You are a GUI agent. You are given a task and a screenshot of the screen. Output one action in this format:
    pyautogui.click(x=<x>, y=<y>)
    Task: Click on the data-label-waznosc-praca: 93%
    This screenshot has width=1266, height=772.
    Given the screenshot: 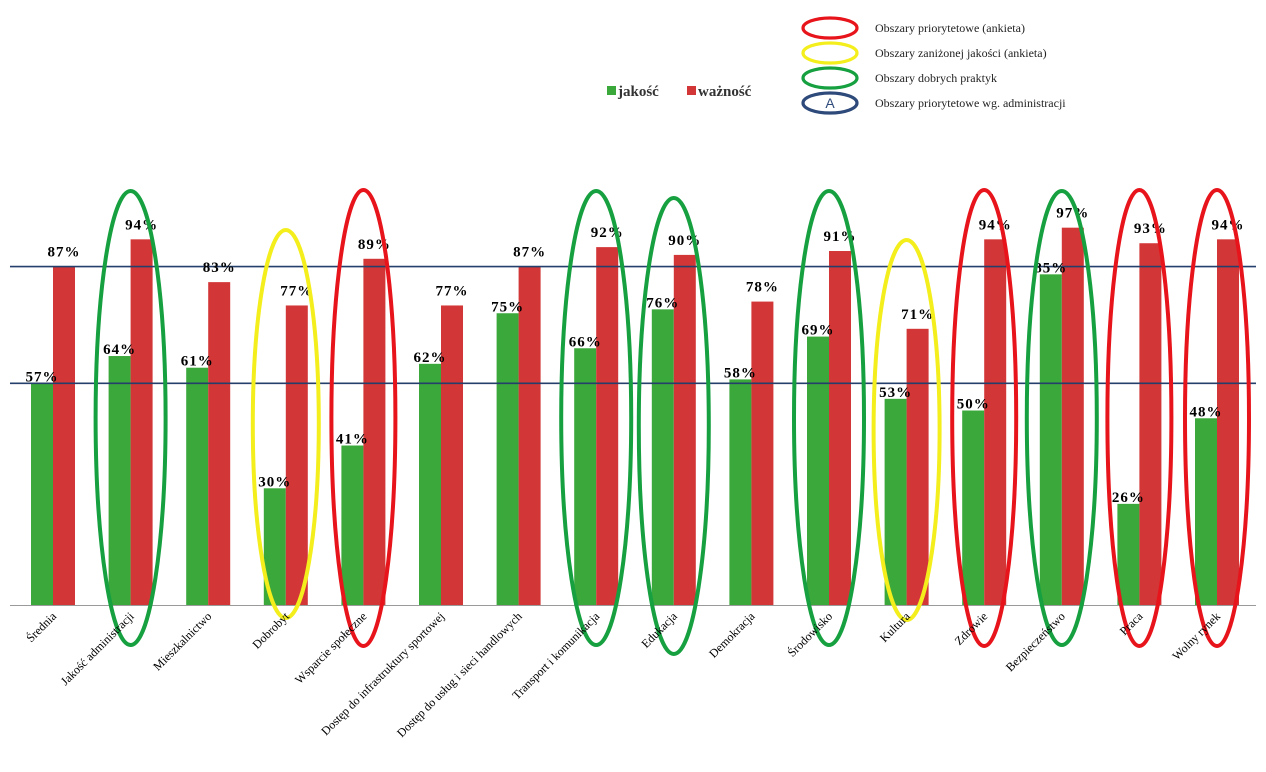 What is the action you would take?
    pyautogui.click(x=1150, y=229)
    